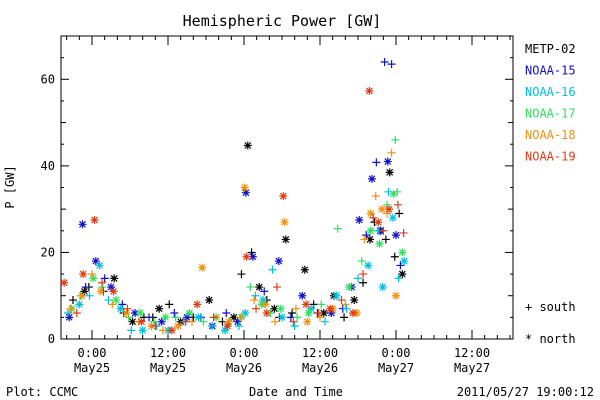 The height and width of the screenshot is (400, 600). What do you see at coordinates (168, 368) in the screenshot?
I see `x-tick-label-date: May25` at bounding box center [168, 368].